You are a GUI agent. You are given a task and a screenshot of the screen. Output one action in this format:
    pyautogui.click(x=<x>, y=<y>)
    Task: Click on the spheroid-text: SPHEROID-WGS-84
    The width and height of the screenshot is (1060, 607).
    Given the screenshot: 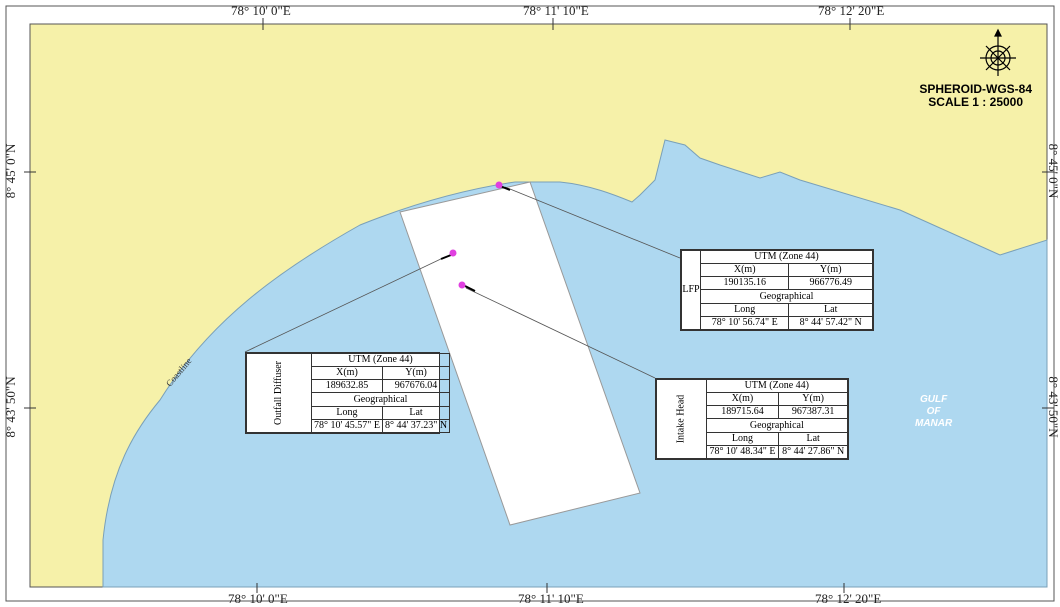 What is the action you would take?
    pyautogui.click(x=975, y=89)
    